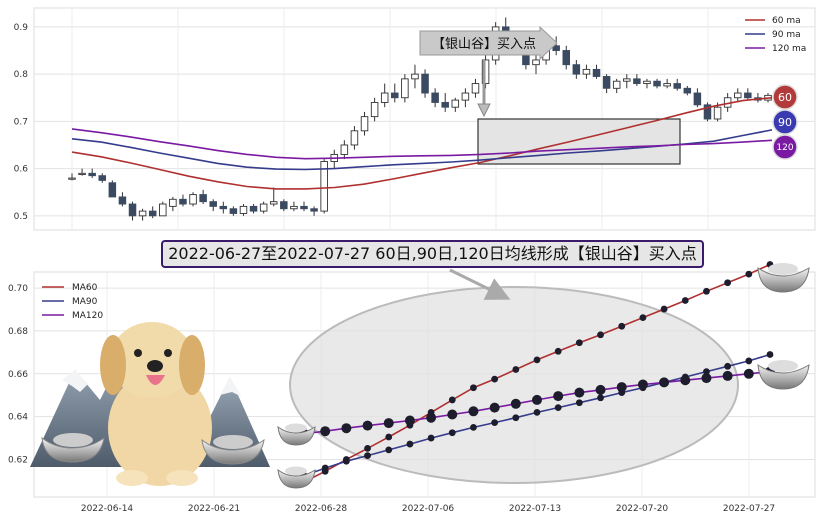 Image resolution: width=822 pixels, height=520 pixels. I want to click on ma-badges: 60 90 120, so click(785, 122).